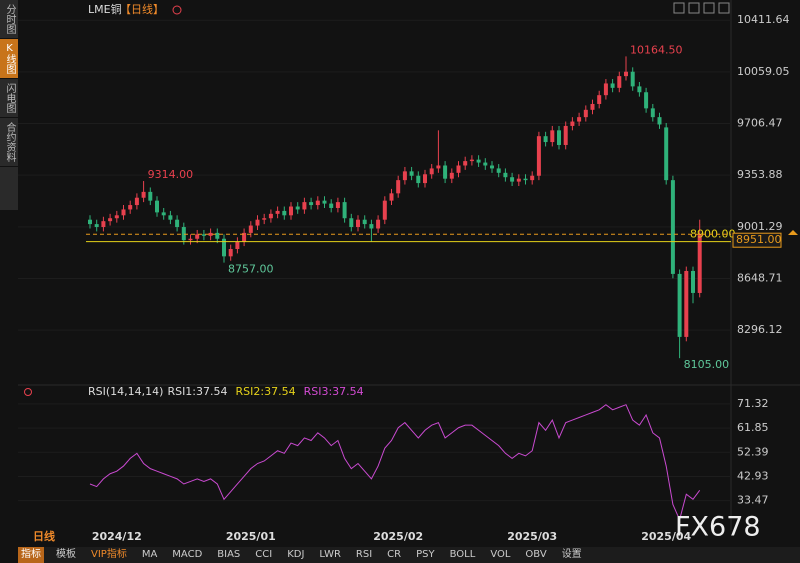  Describe the element at coordinates (105, 9) in the screenshot. I see `symbol: LME铜` at that location.